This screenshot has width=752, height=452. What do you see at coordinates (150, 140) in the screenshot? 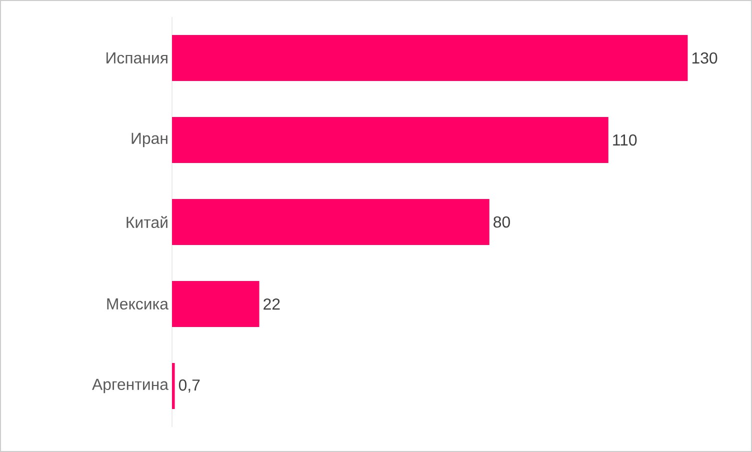
I see `y-tick-label: Иран` at bounding box center [150, 140].